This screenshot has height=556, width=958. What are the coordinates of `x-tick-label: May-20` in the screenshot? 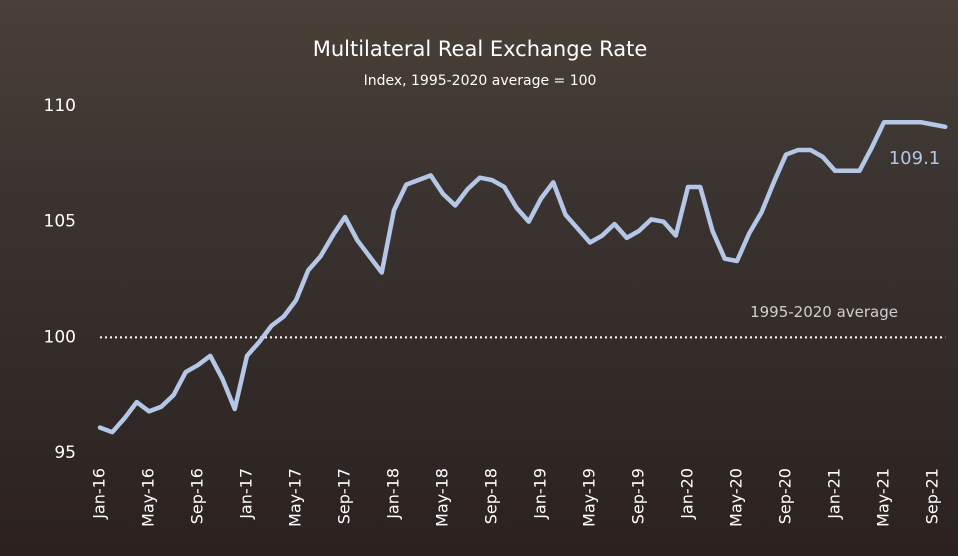 It's located at (736, 497).